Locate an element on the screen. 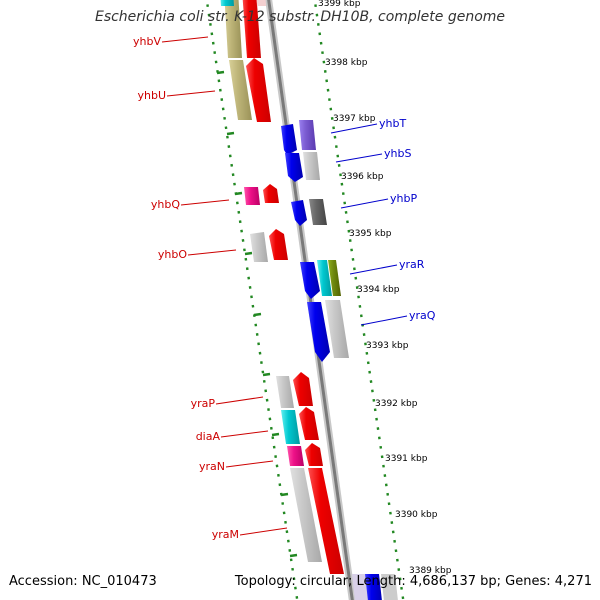 This screenshot has width=600, height=600. gene-yhbQ-partner is located at coordinates (271, 193).